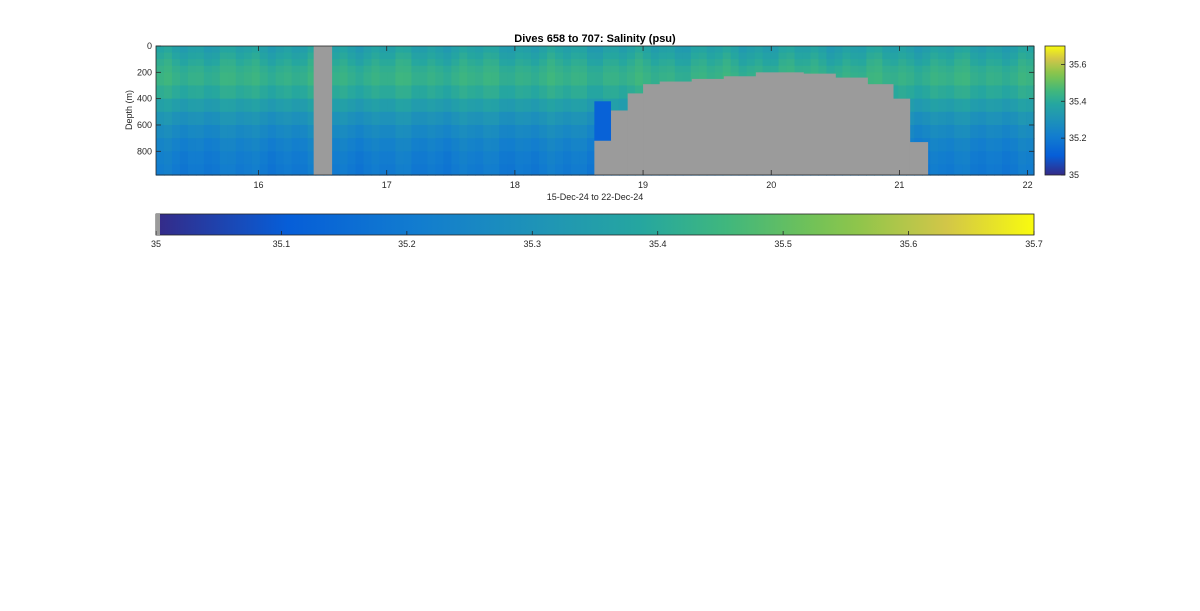  I want to click on colorbar-bottom: 35 35.1 35.2 35.3 35.4 35.5 35.6 35.7, so click(597, 231).